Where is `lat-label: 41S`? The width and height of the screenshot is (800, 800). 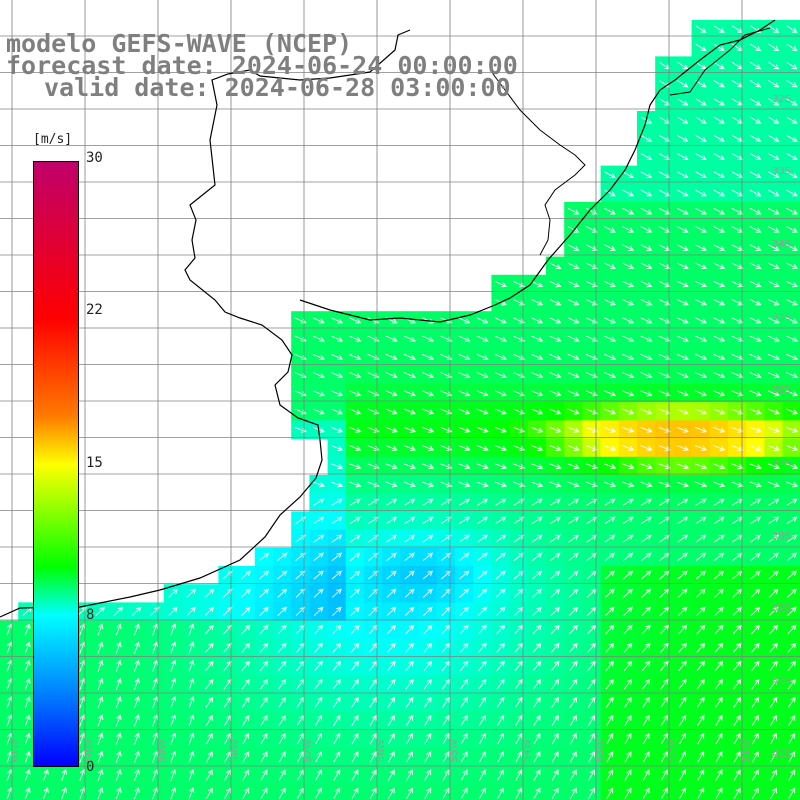 lat-label: 41S is located at coordinates (782, 754).